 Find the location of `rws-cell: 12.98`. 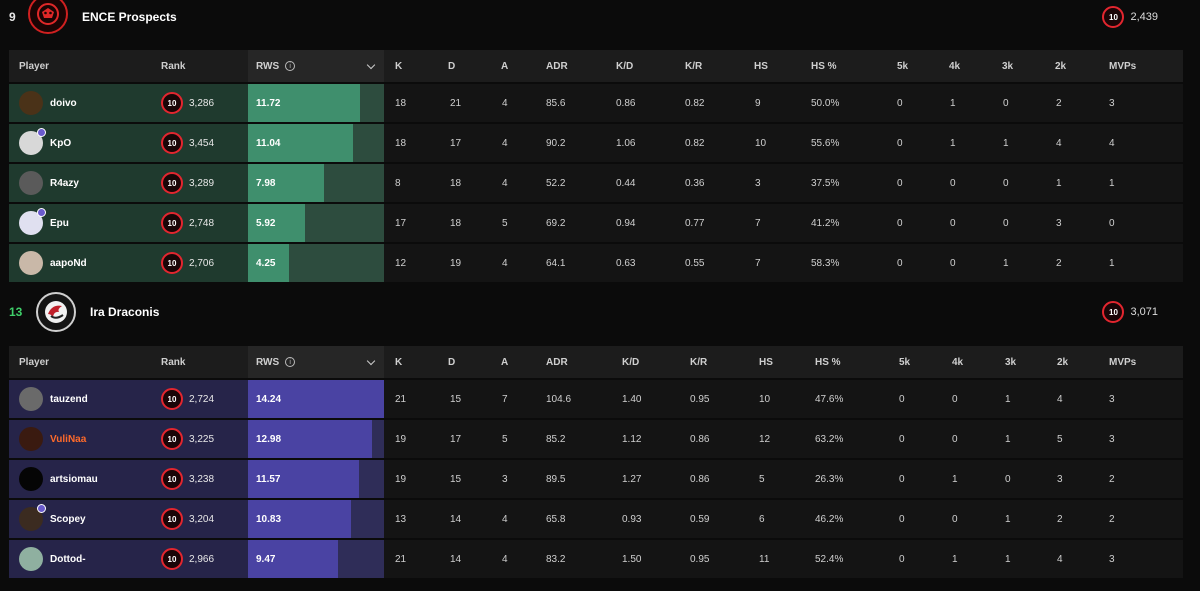

rws-cell: 12.98 is located at coordinates (316, 439).